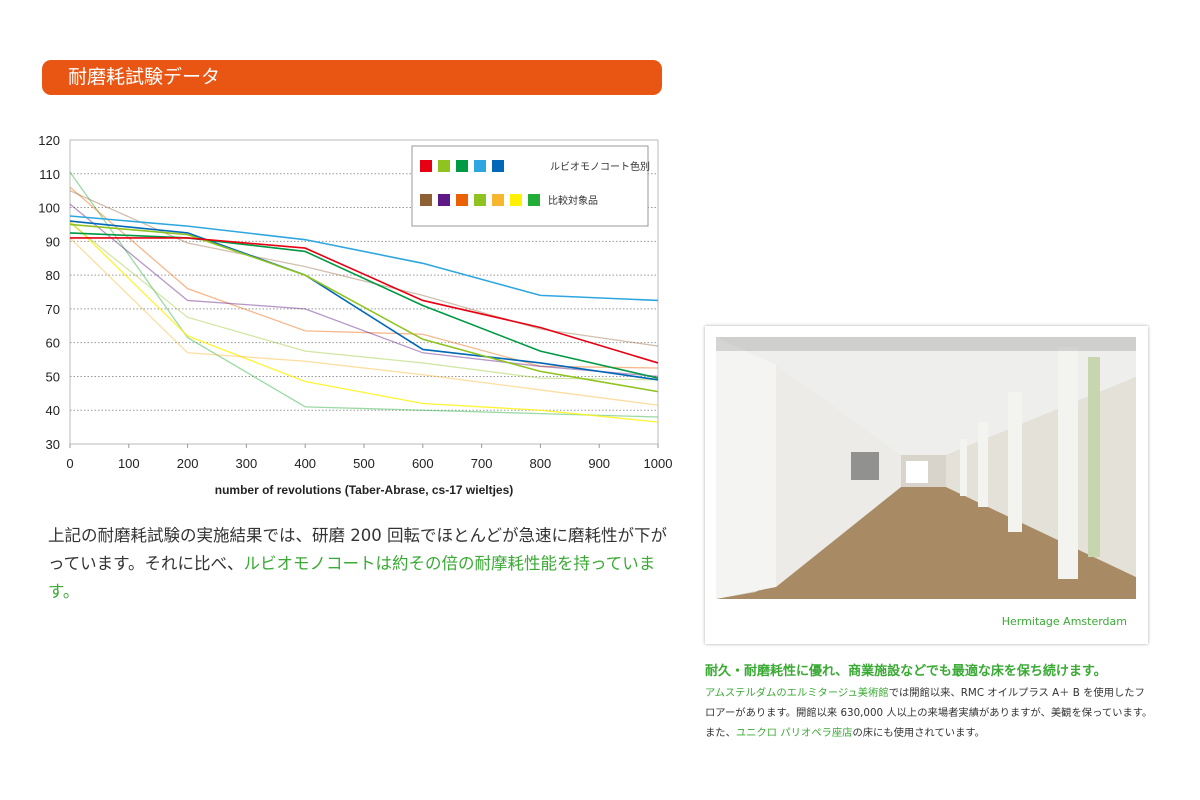 This screenshot has width=1200, height=800. I want to click on x-tick-label: 300, so click(247, 463).